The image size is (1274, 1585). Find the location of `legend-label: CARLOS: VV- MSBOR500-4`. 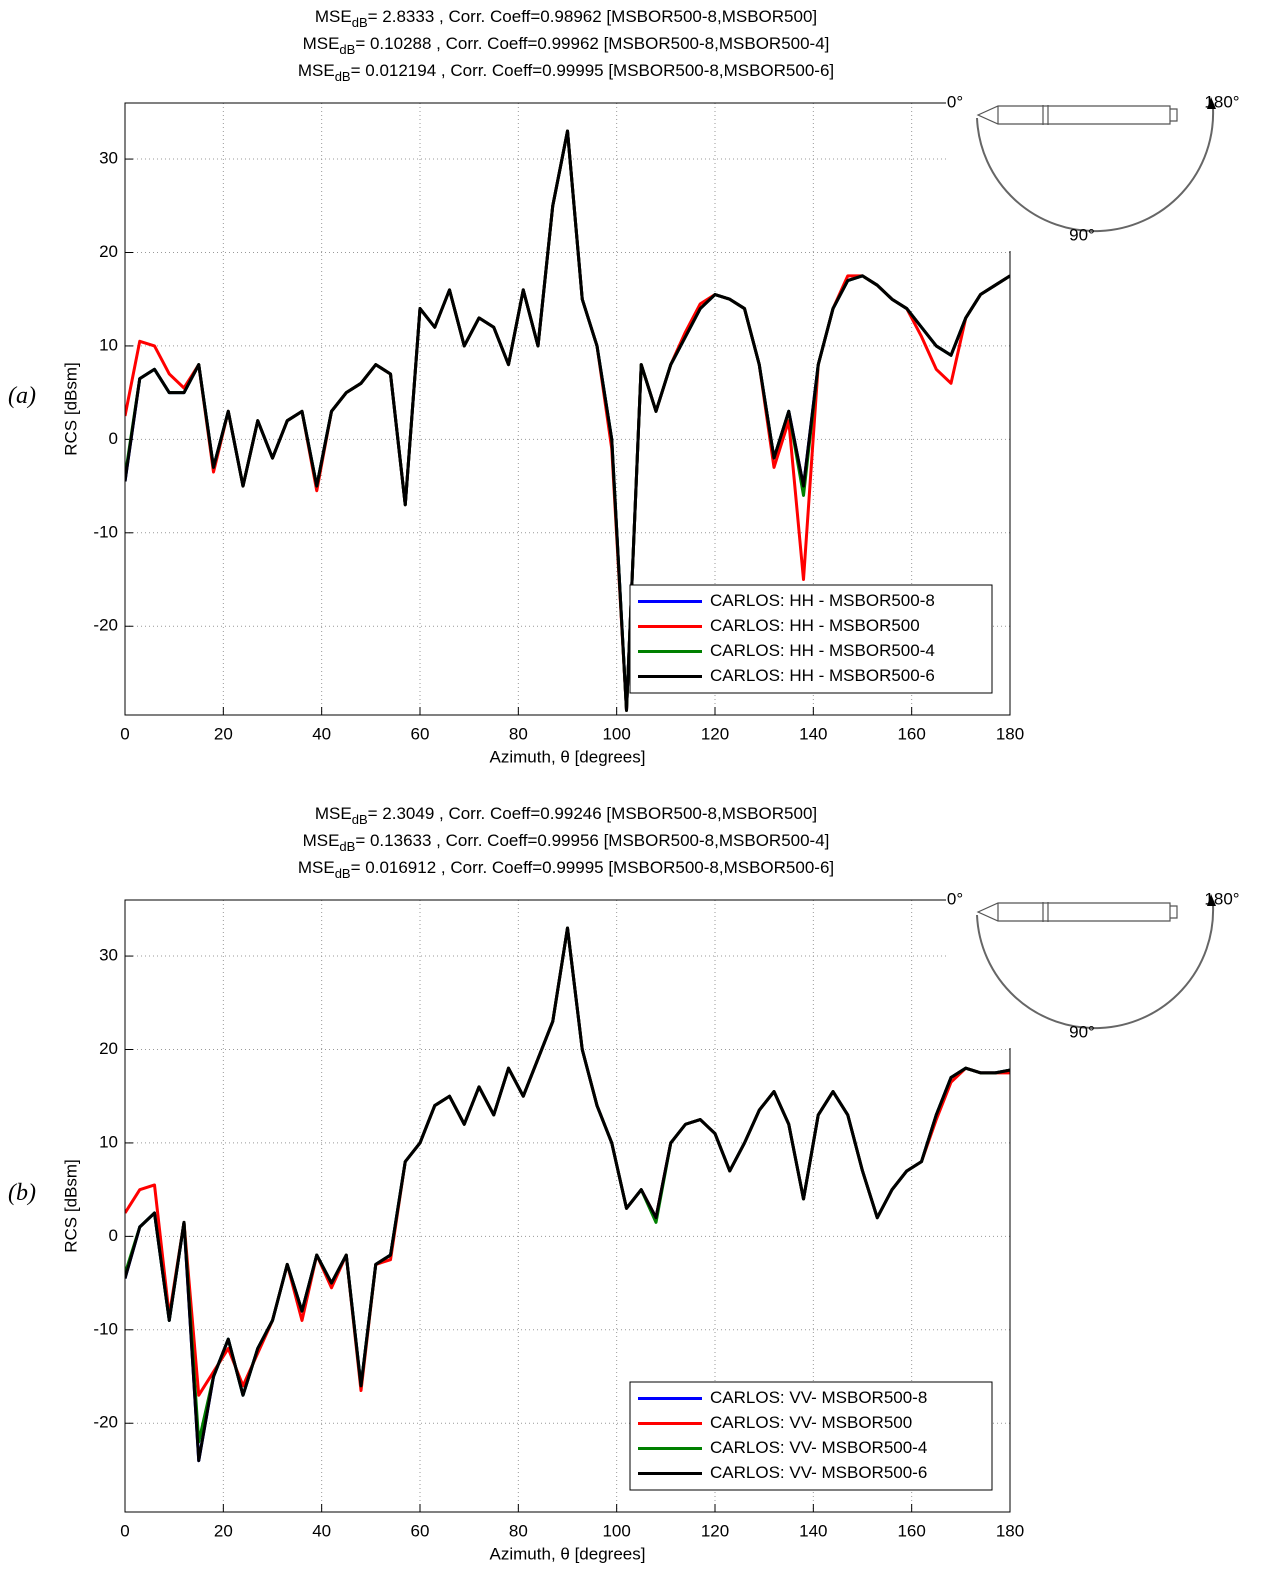

legend-label: CARLOS: VV- MSBOR500-4 is located at coordinates (818, 1447).